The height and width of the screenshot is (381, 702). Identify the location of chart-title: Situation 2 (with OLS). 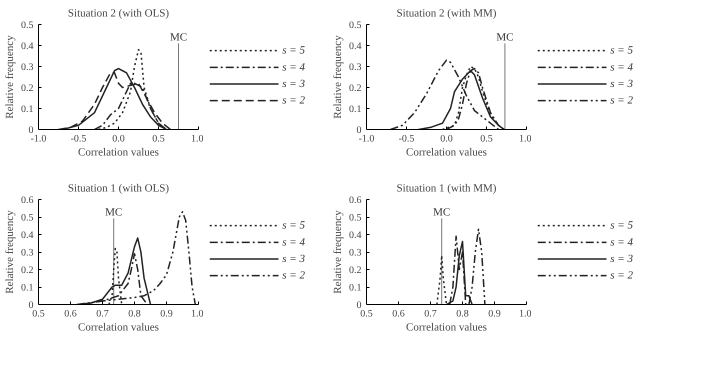
(119, 14).